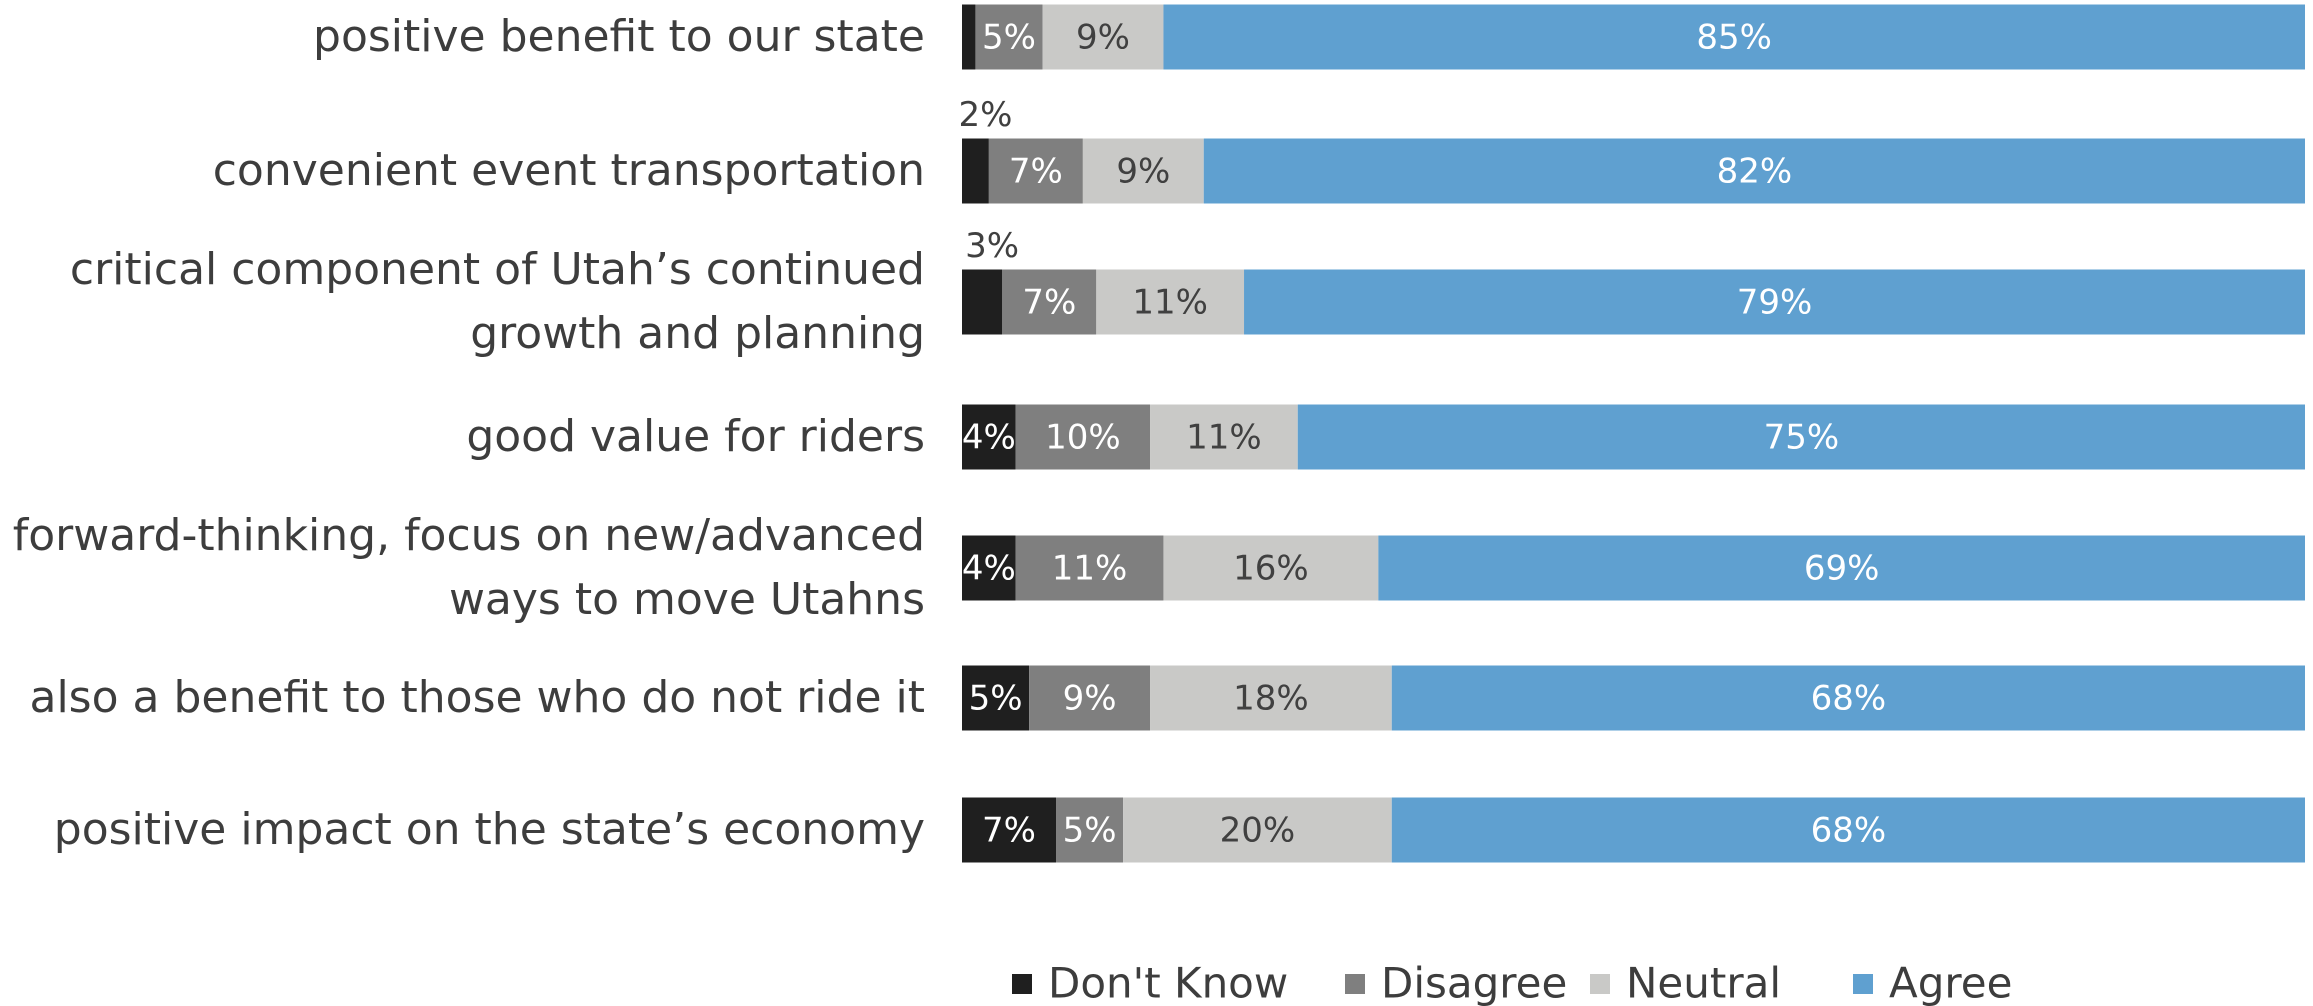 The height and width of the screenshot is (1006, 2313). Describe the element at coordinates (695, 436) in the screenshot. I see `category-label: good value for riders` at that location.